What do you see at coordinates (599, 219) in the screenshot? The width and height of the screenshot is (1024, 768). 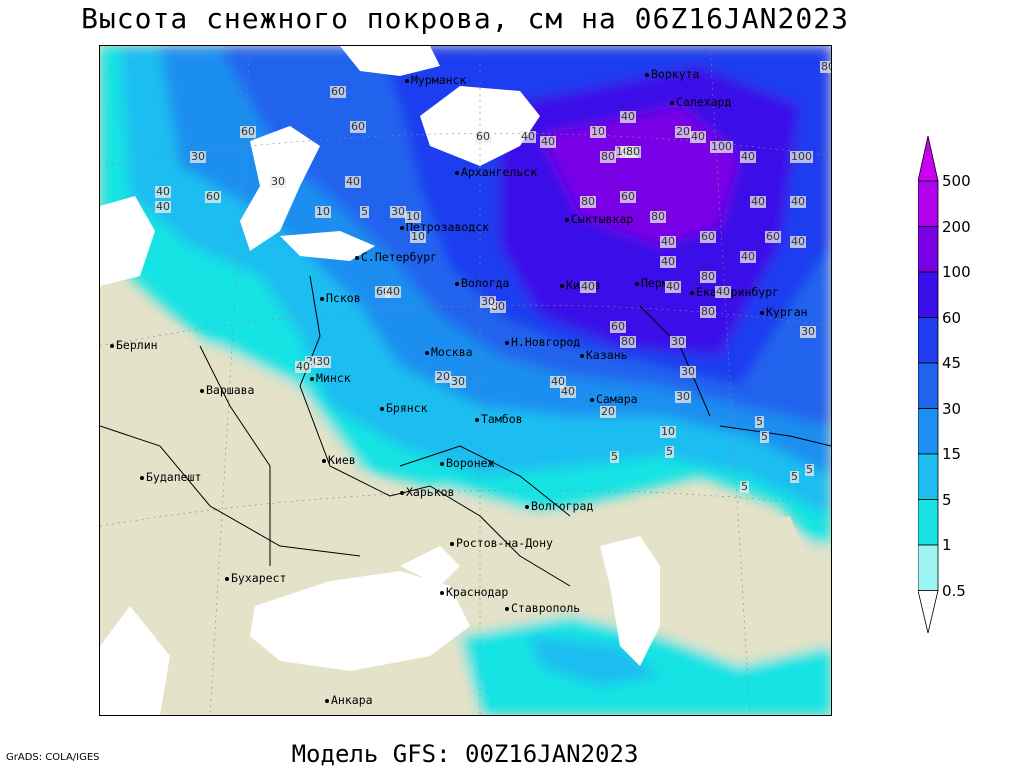 I see `city-label: Сыктывкар` at bounding box center [599, 219].